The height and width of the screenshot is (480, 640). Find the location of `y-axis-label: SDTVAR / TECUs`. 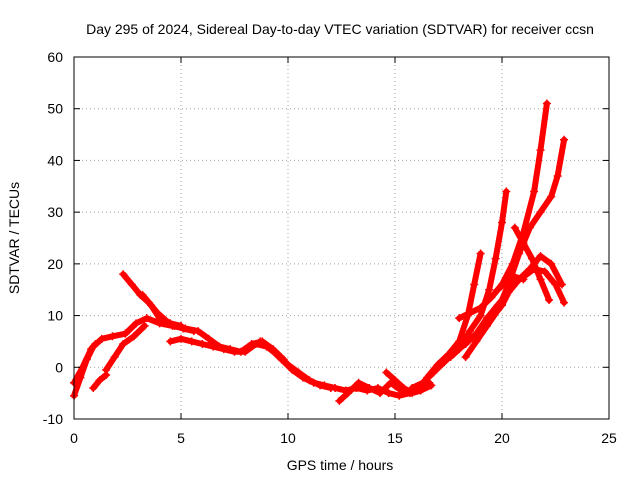

y-axis-label: SDTVAR / TECUs is located at coordinates (14, 238).